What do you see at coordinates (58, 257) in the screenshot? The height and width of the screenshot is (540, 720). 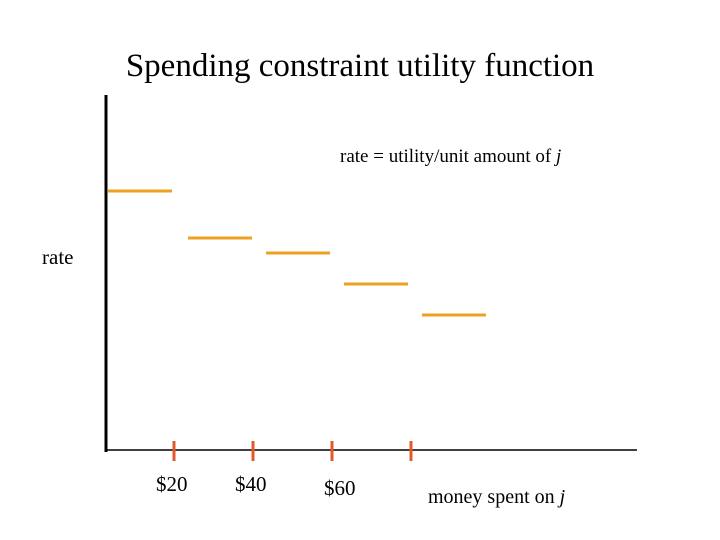 I see `y-axis-label: rate` at bounding box center [58, 257].